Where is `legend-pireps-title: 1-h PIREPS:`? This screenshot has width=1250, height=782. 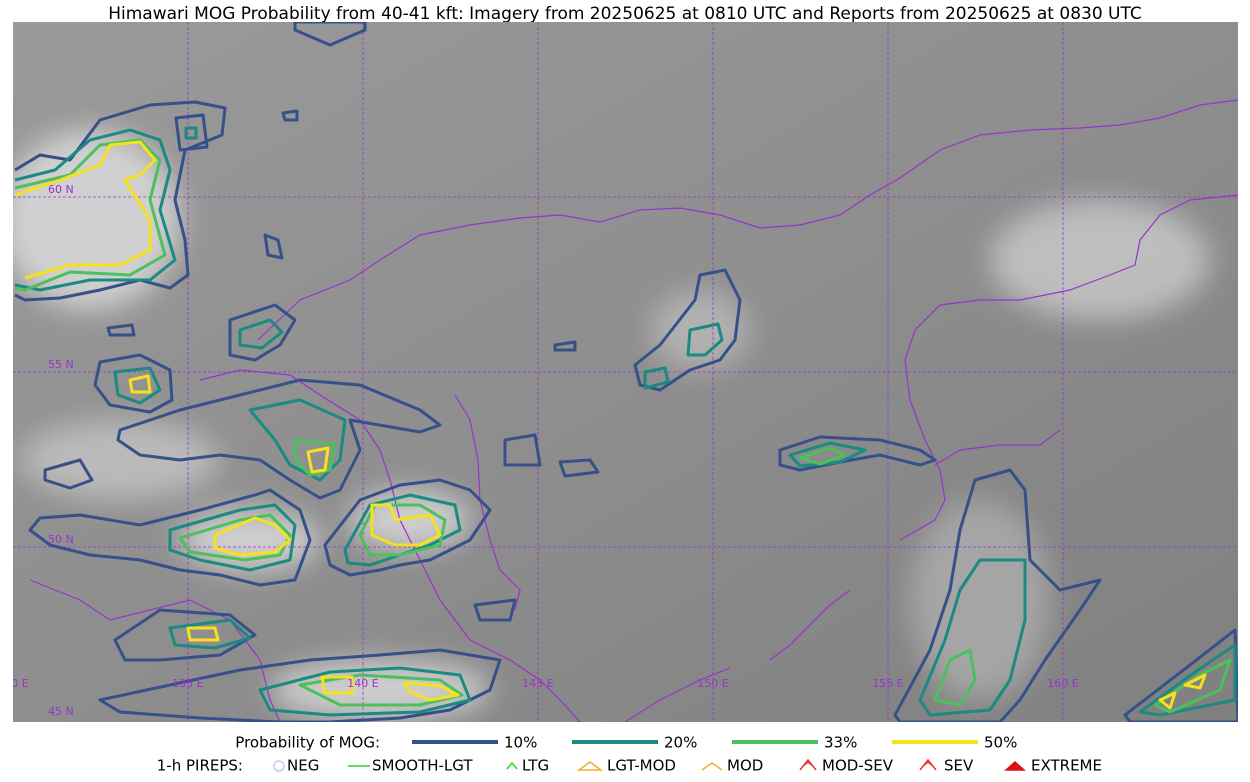 legend-pireps-title: 1-h PIREPS: is located at coordinates (200, 766).